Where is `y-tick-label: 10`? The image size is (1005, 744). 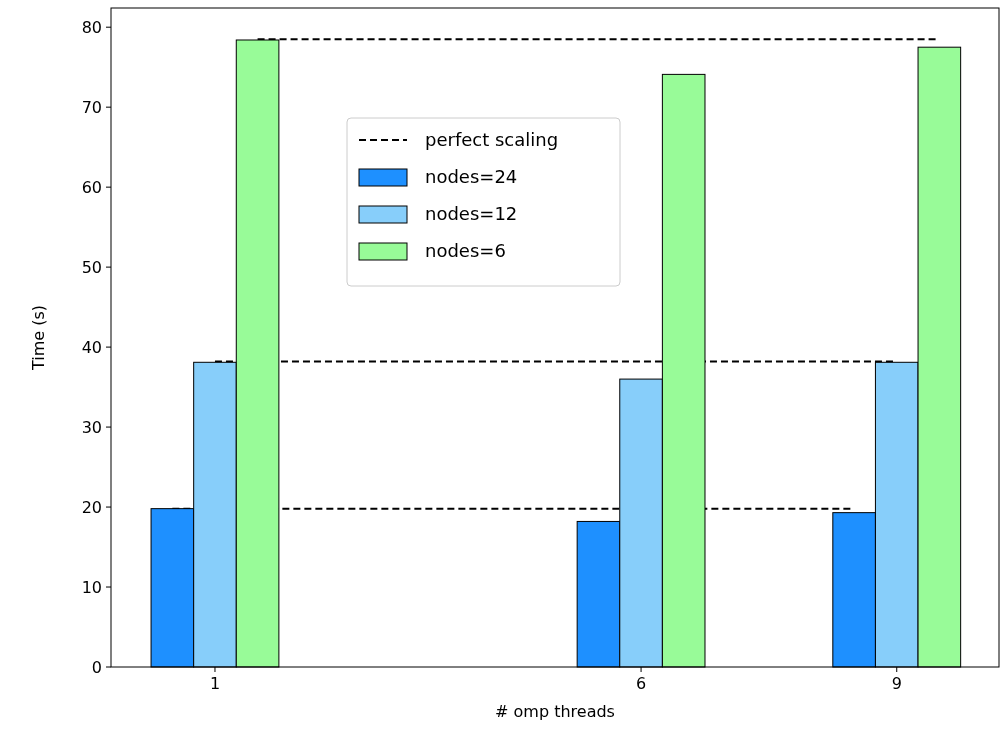
y-tick-label: 10 is located at coordinates (91, 588).